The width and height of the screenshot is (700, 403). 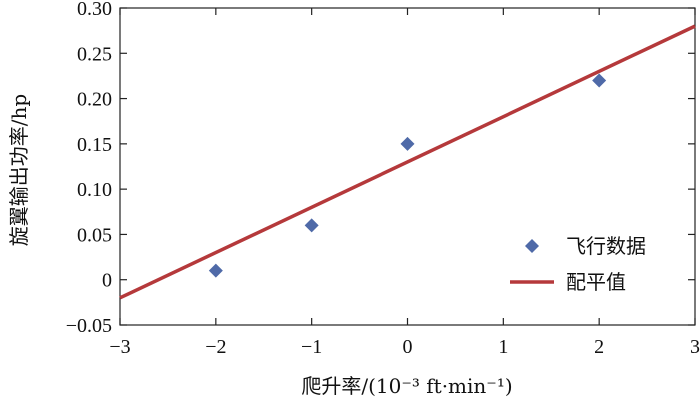 I want to click on x-tick-label: 1, so click(x=503, y=347).